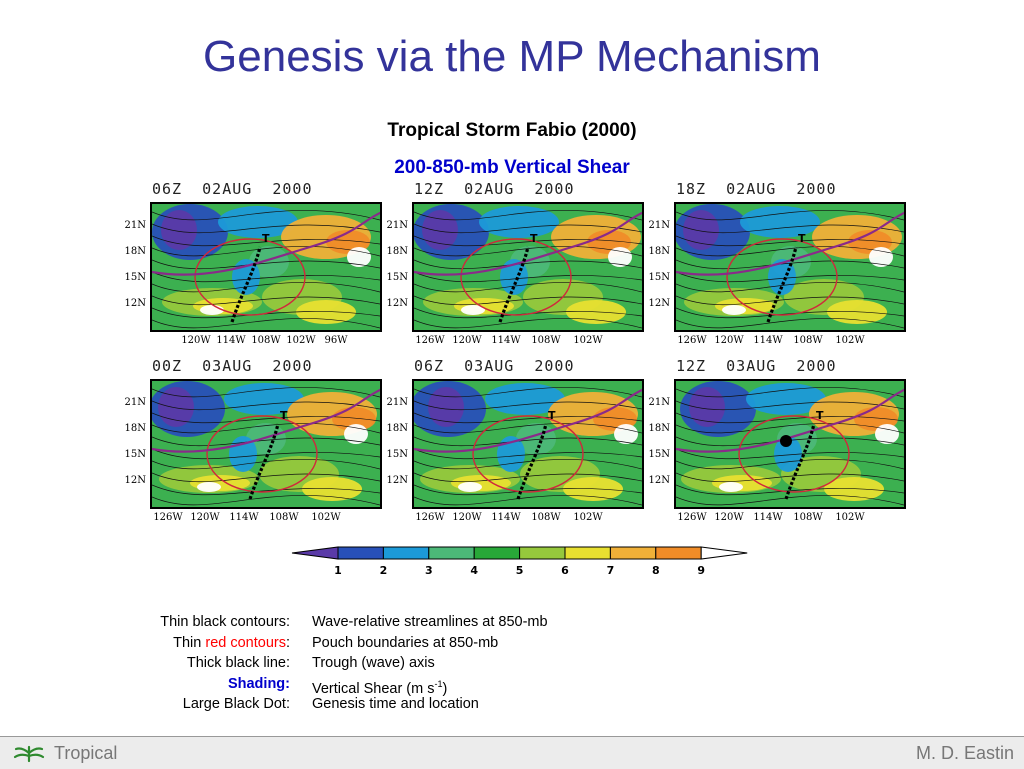 This screenshot has height=769, width=1024. What do you see at coordinates (145, 643) in the screenshot?
I see `legend-key: Thin red contours:` at bounding box center [145, 643].